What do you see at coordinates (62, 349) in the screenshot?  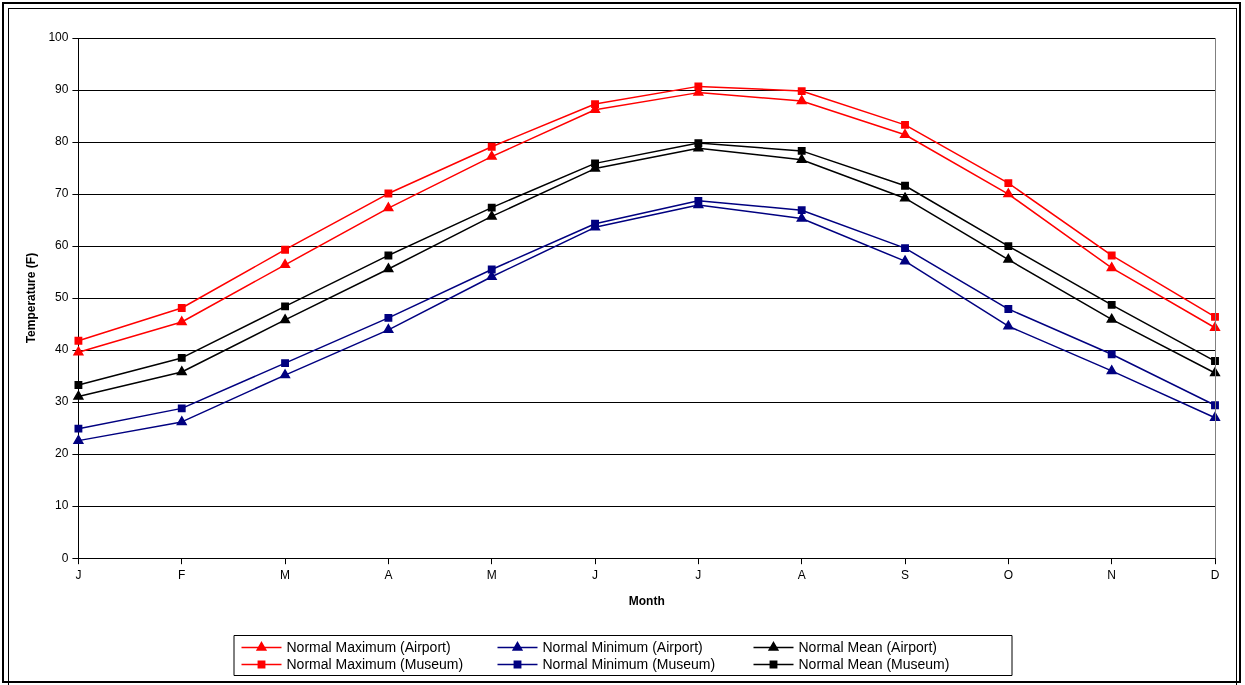 I see `y-tick-label: 40` at bounding box center [62, 349].